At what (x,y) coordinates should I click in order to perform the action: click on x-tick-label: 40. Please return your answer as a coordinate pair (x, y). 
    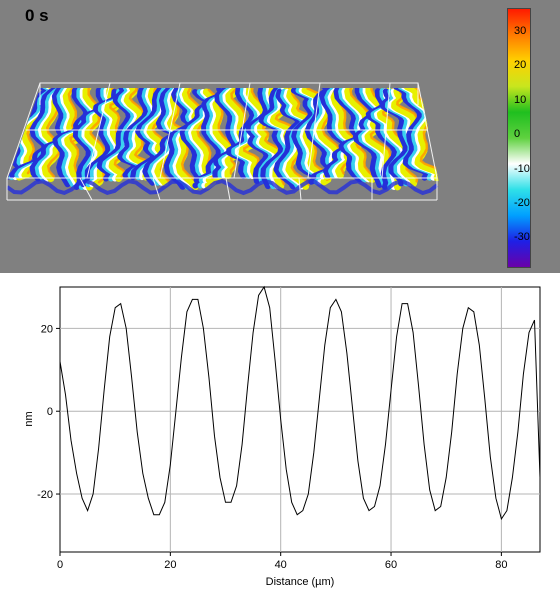
    Looking at the image, I should click on (281, 565).